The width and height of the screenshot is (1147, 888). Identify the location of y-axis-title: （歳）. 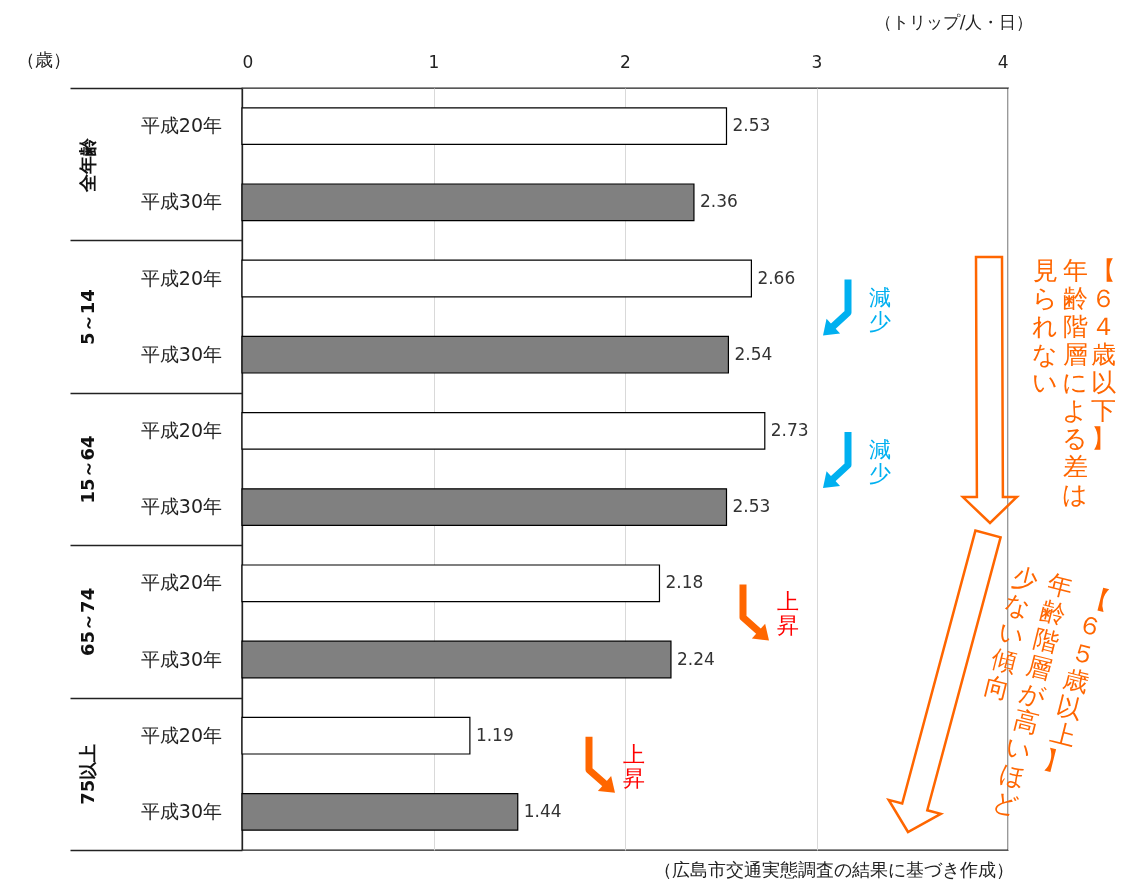
(43, 59).